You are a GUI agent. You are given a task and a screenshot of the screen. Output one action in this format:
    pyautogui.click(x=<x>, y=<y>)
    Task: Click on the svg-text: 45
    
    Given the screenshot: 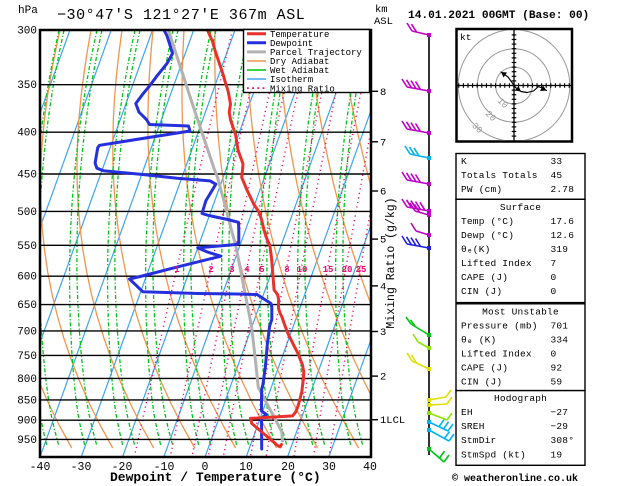 What is the action you would take?
    pyautogui.click(x=557, y=175)
    